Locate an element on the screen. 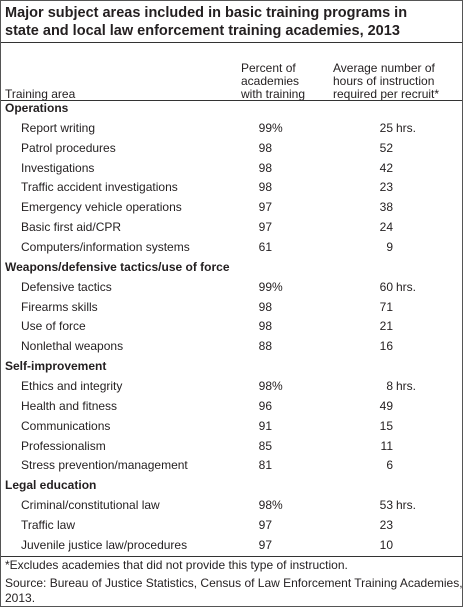 Image resolution: width=463 pixels, height=607 pixels. section-name: Operations is located at coordinates (37, 108).